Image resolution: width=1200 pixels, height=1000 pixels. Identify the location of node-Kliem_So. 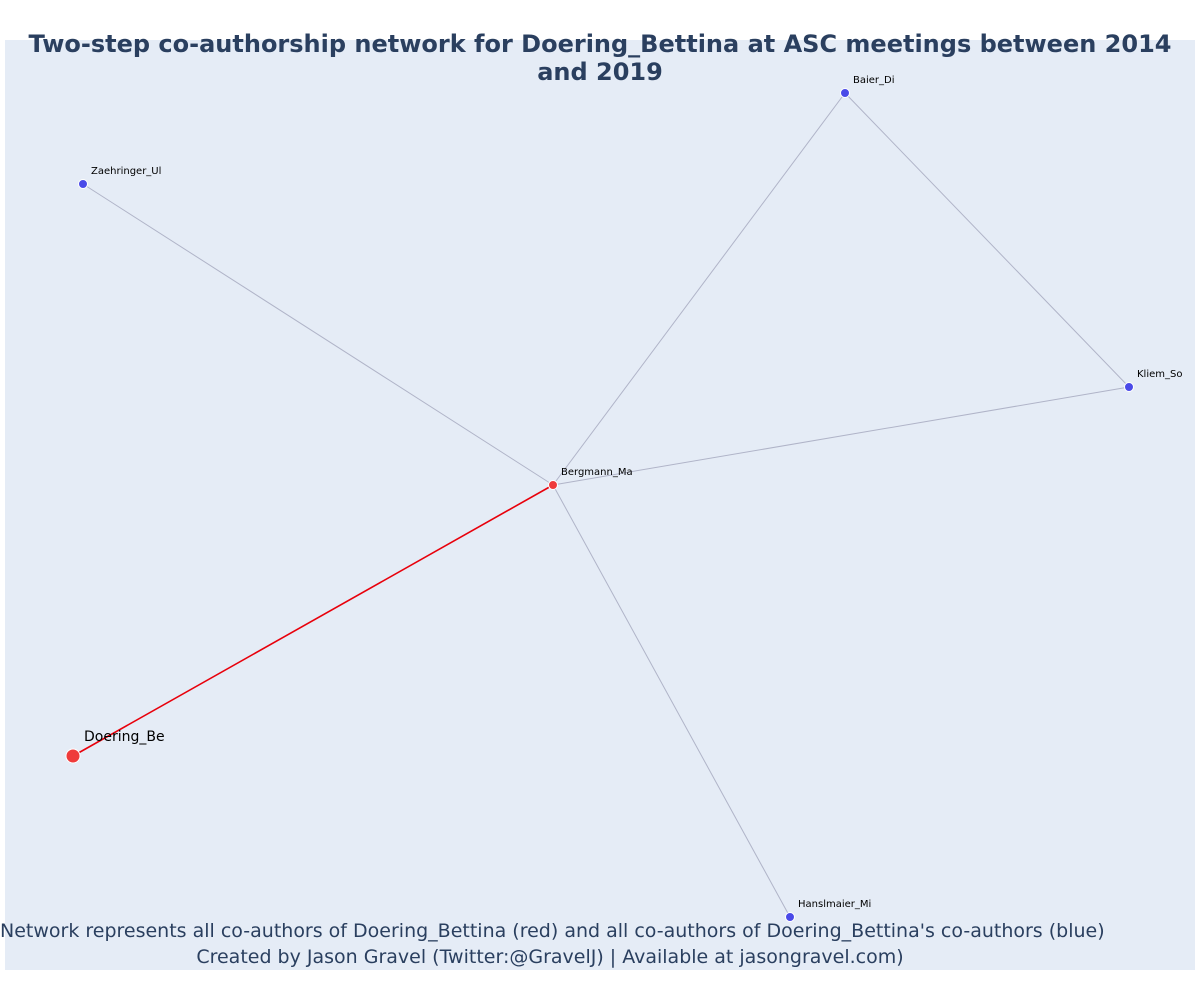
(1129, 387).